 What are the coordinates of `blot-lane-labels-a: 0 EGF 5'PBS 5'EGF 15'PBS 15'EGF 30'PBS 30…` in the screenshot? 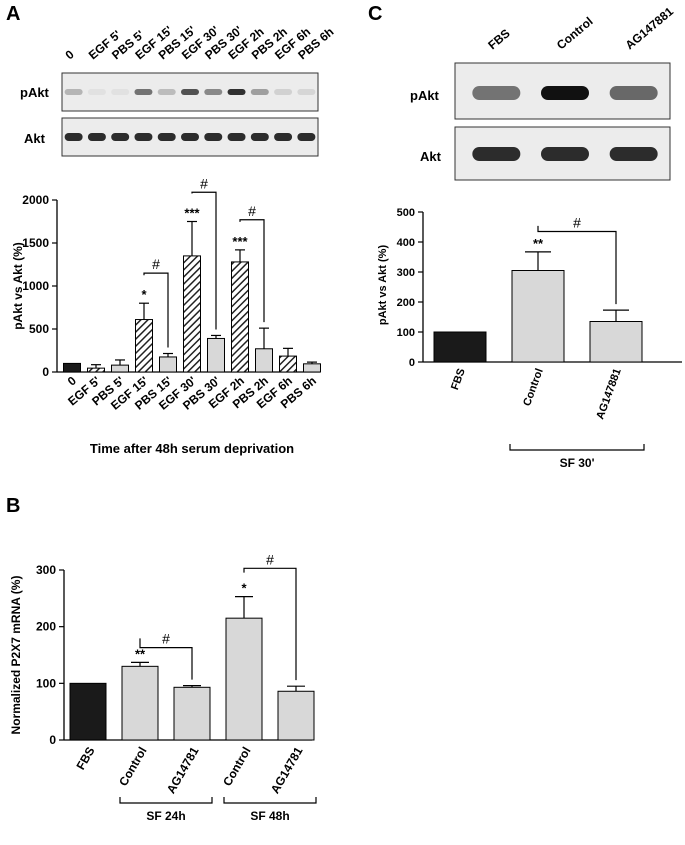 It's located at (200, 42).